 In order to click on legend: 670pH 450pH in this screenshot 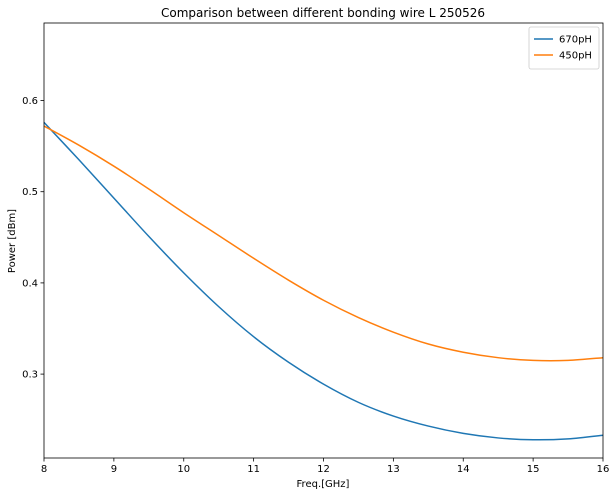, I will do `click(564, 48)`.